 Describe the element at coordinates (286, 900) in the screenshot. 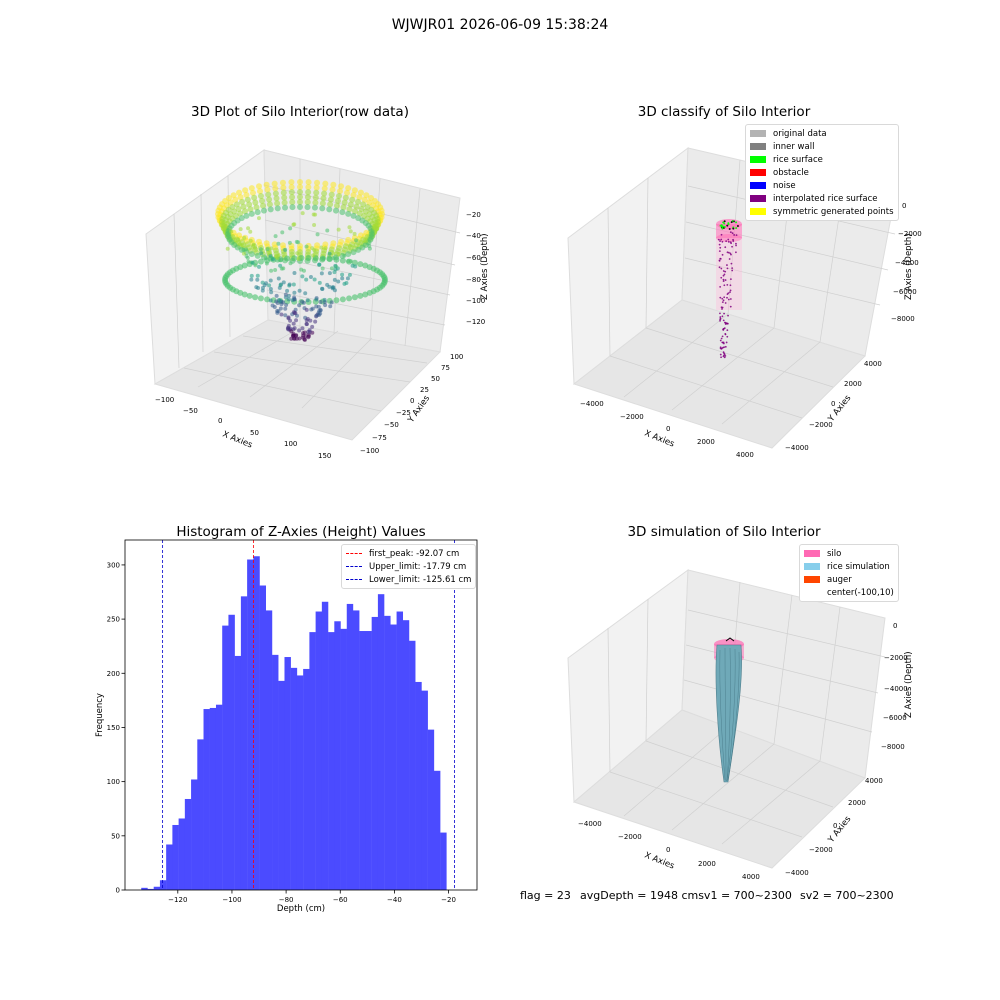

I see `hist-x-tick-label: −80` at that location.